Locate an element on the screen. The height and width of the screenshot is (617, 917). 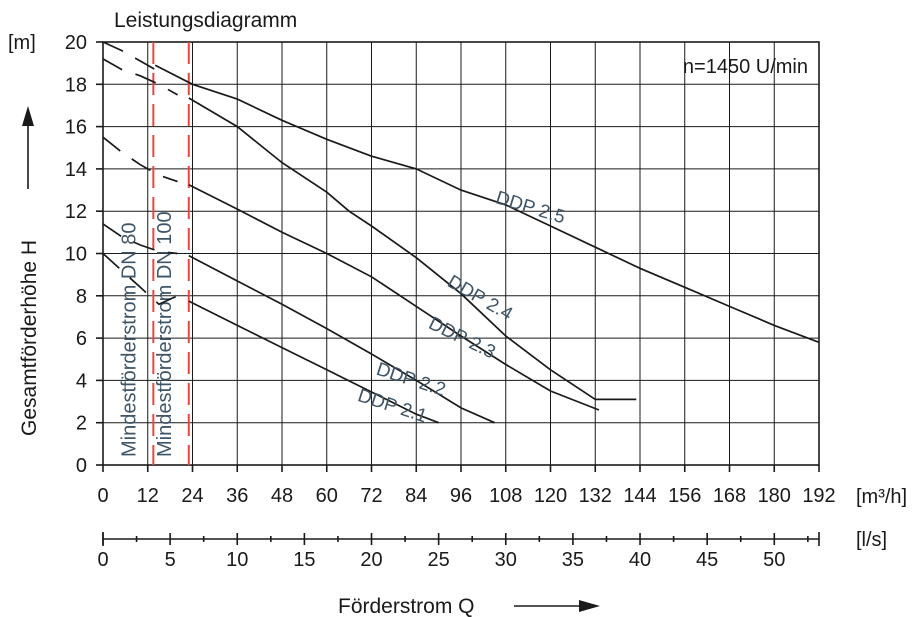
x-tick-label: 108 is located at coordinates (505, 496).